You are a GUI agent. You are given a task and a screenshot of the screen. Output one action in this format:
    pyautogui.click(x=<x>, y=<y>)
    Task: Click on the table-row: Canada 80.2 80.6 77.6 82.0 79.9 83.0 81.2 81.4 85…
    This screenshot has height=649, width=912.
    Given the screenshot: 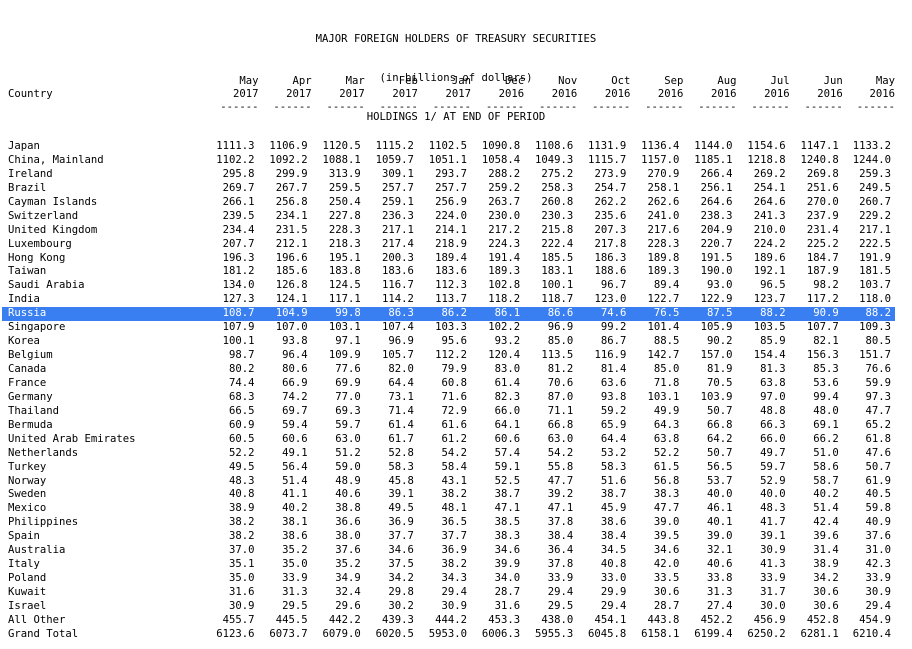 What is the action you would take?
    pyautogui.click(x=448, y=370)
    